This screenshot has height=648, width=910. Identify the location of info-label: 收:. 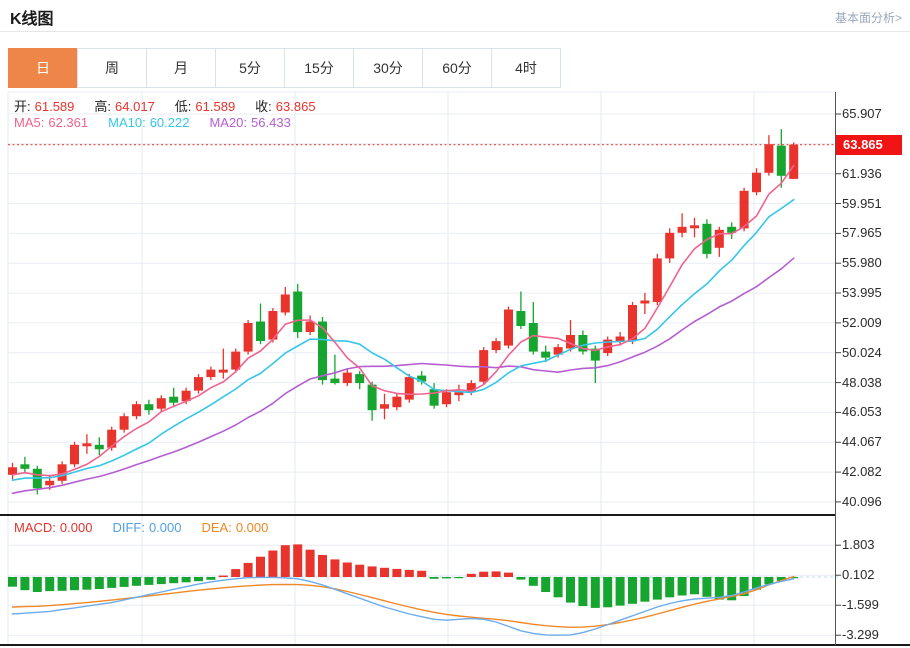
(263, 106).